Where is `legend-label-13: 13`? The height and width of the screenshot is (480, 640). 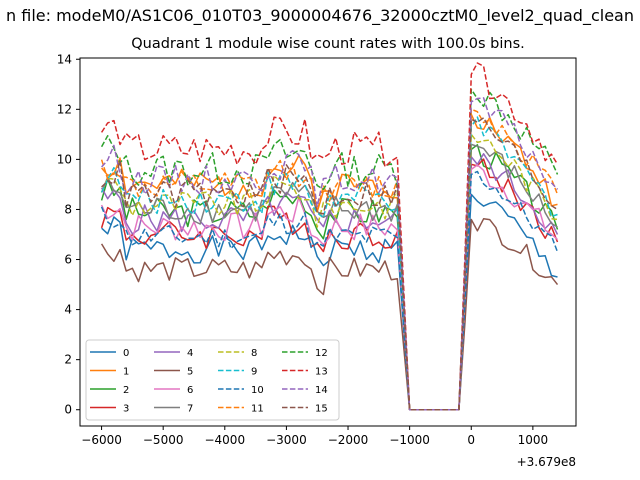
legend-label-13: 13 is located at coordinates (321, 372).